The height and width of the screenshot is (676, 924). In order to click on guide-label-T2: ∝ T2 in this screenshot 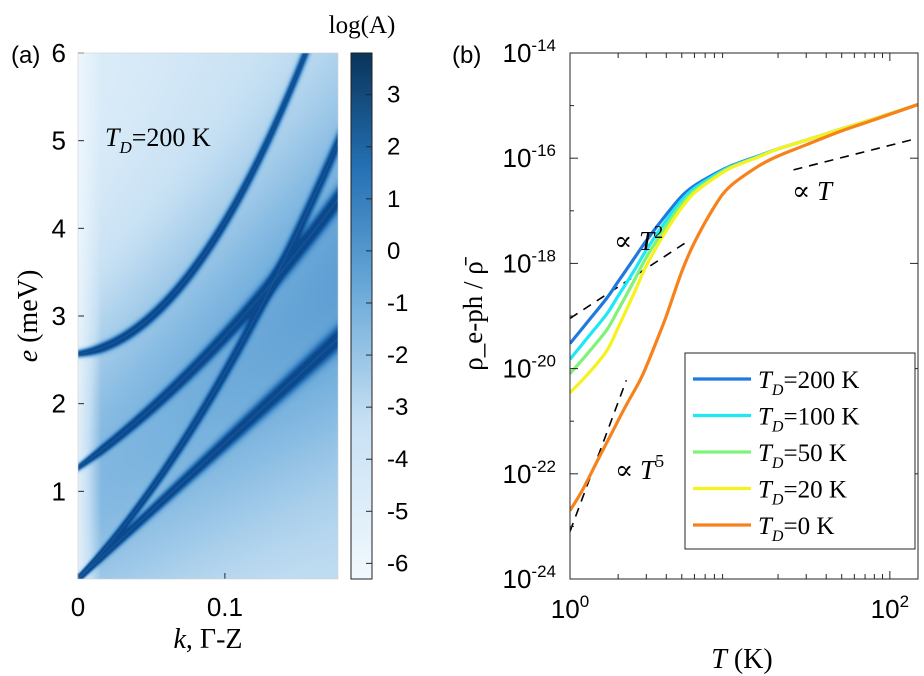, I will do `click(638, 239)`.